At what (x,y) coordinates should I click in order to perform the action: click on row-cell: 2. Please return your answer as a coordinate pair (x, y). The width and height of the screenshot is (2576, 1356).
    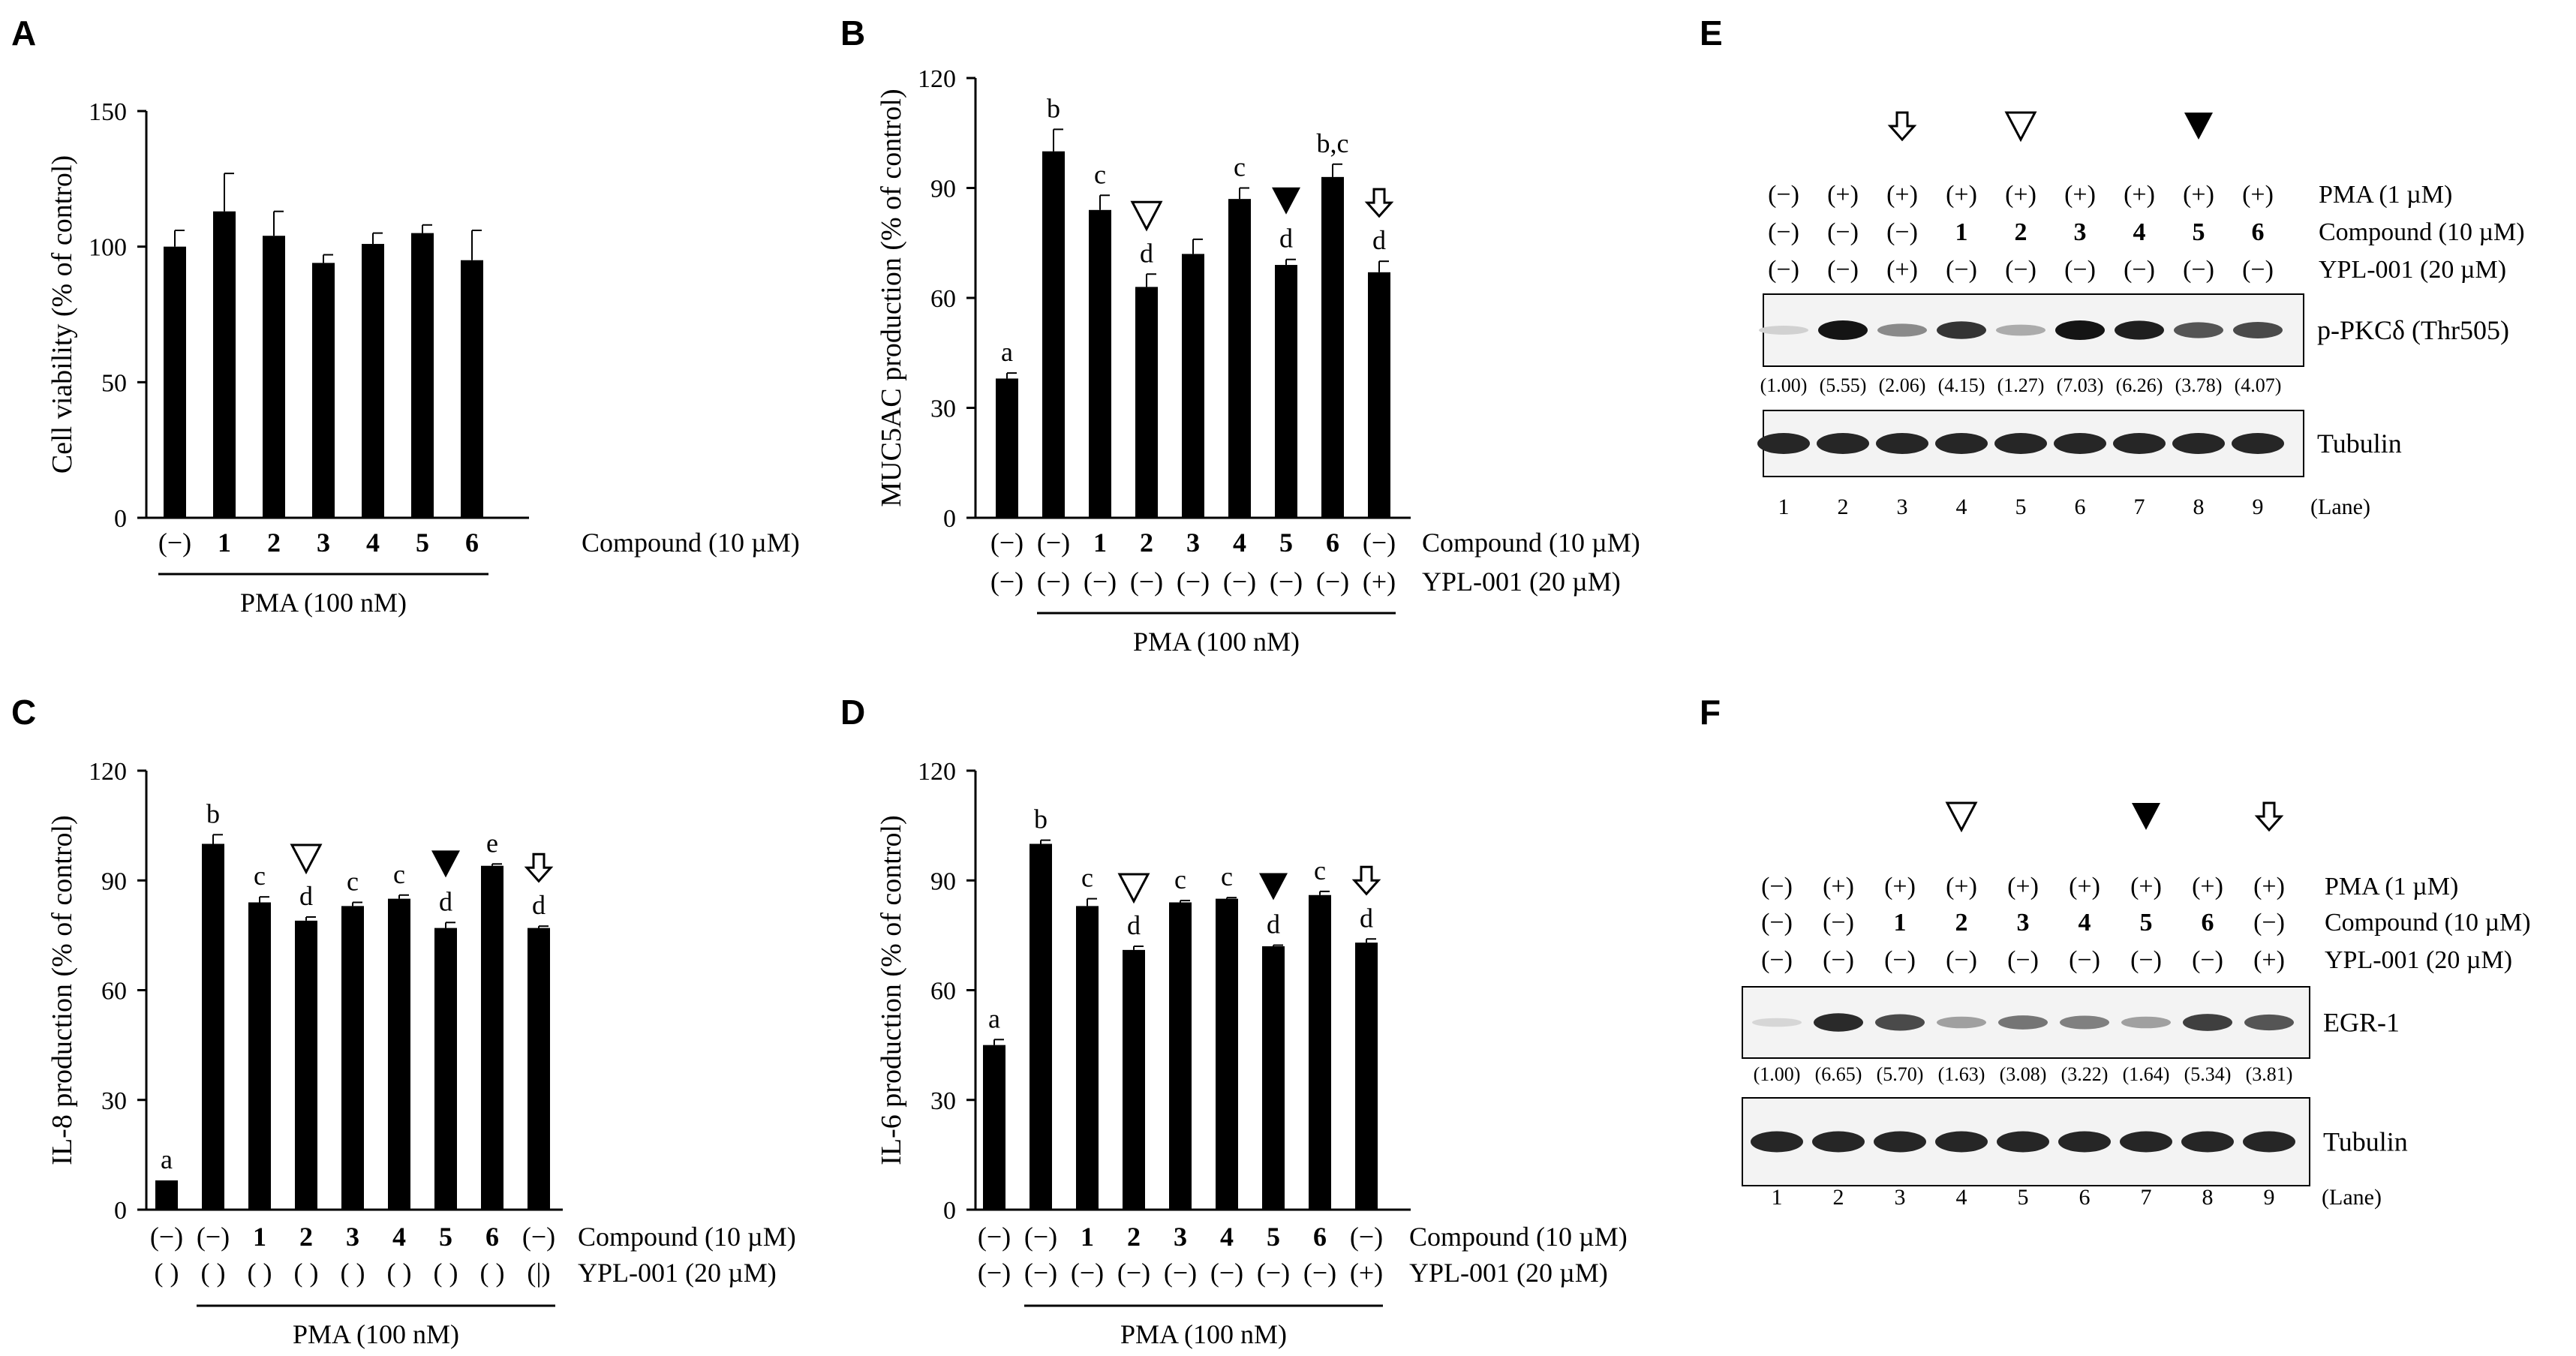
    Looking at the image, I should click on (1146, 543).